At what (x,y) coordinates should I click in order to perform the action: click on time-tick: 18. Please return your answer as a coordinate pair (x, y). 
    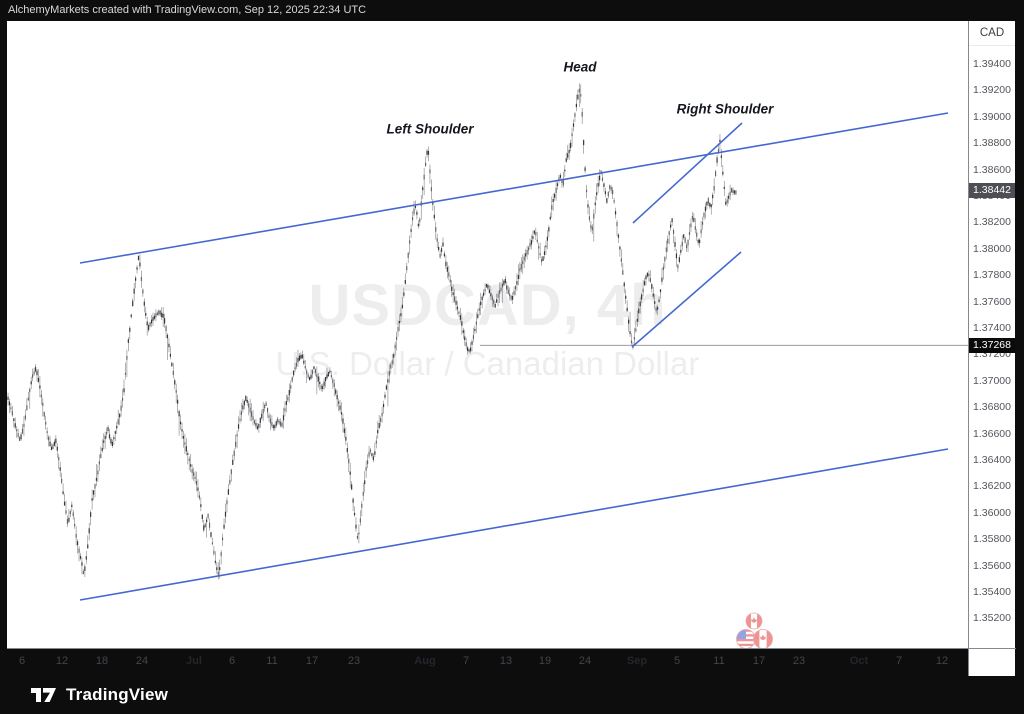
    Looking at the image, I should click on (102, 661).